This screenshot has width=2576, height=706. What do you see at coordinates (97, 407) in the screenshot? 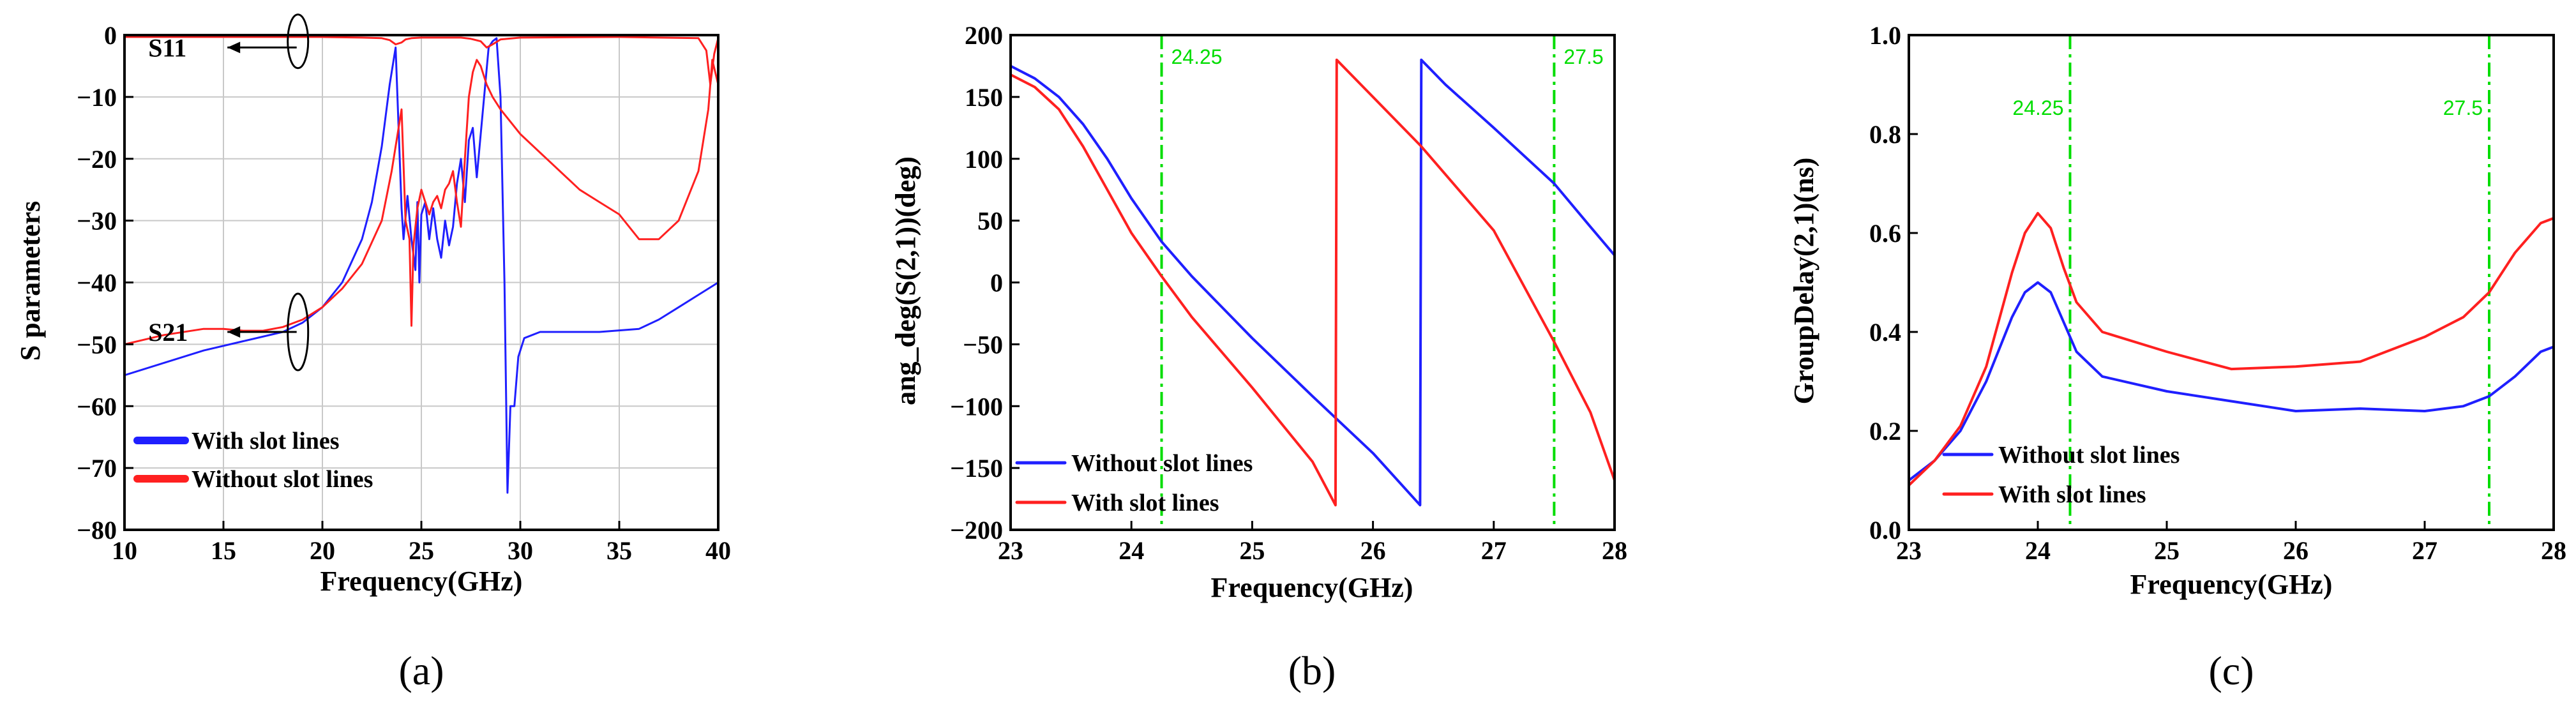
I see `chart-a-ytick-label: −60` at bounding box center [97, 407].